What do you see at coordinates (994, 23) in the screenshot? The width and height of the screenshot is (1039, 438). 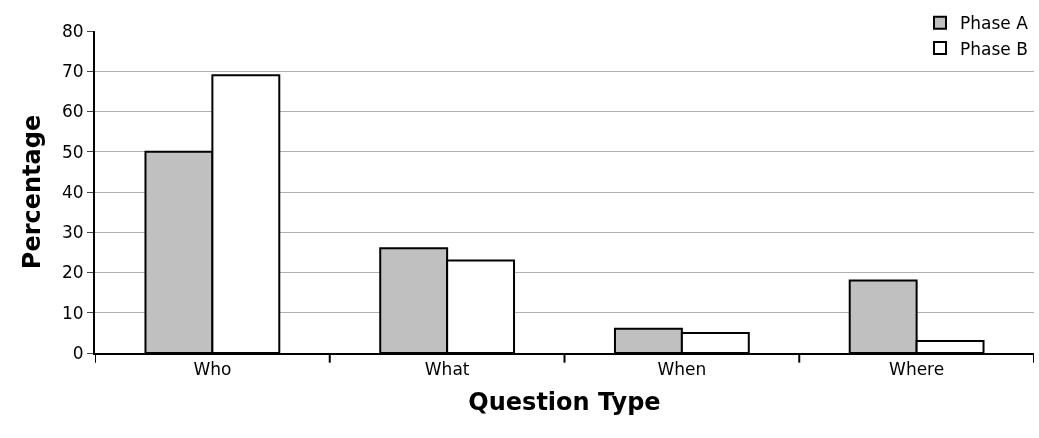 I see `legend-label: Phase A` at bounding box center [994, 23].